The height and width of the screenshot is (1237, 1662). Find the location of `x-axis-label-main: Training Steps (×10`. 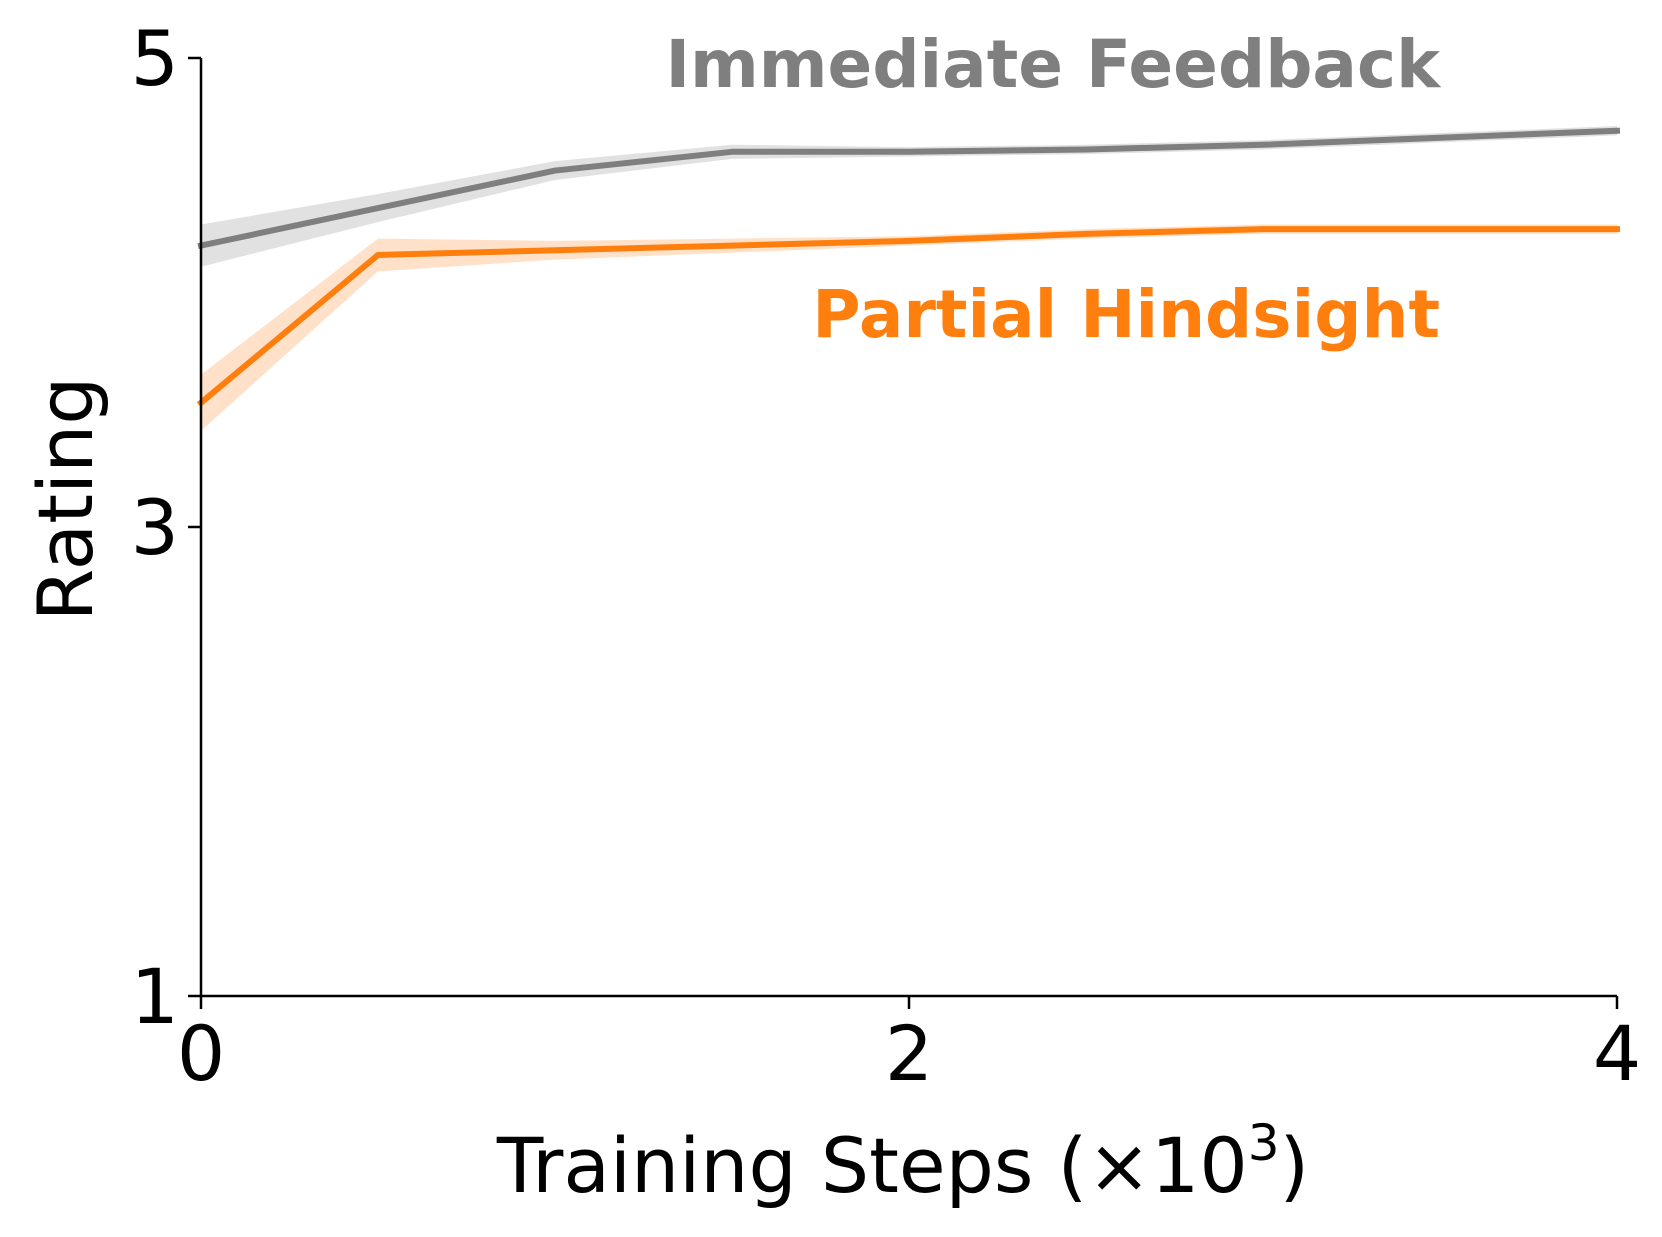

x-axis-label-main: Training Steps (×10 is located at coordinates (872, 1165).